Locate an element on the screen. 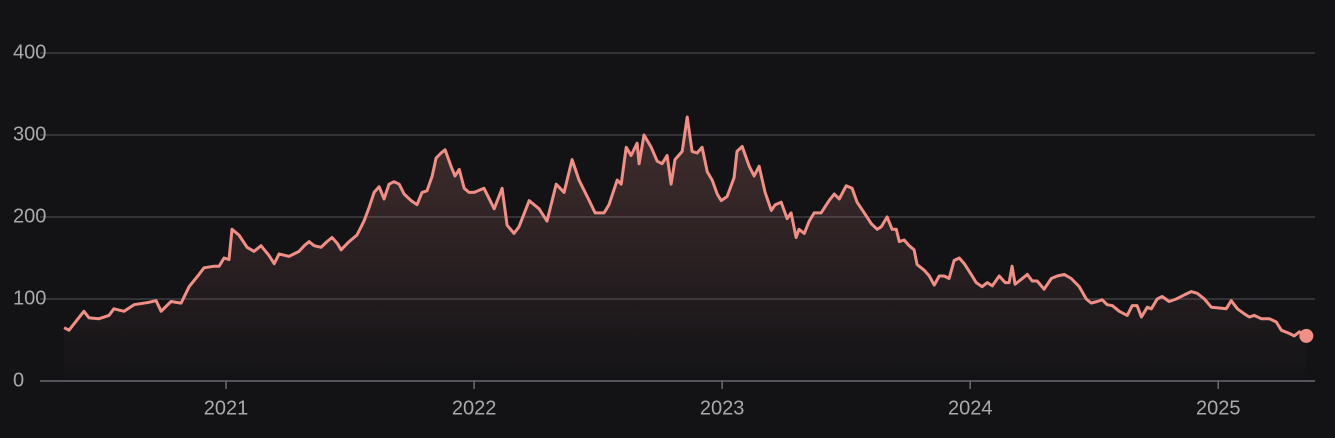  x-tick-label: 2024 is located at coordinates (970, 408).